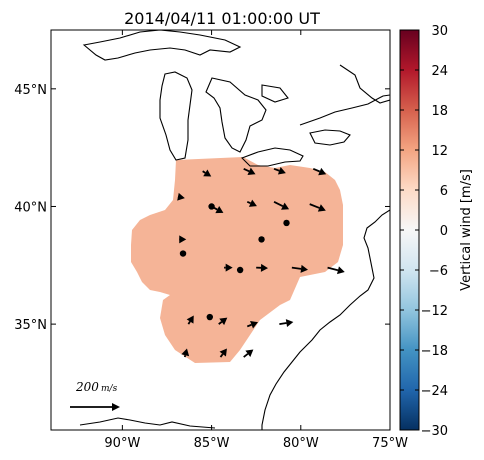 The image size is (484, 460). I want to click on stations, so click(234, 262).